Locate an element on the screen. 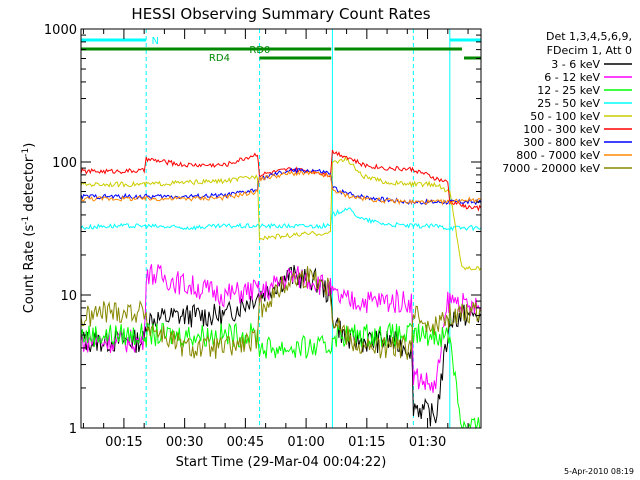 The height and width of the screenshot is (480, 640). y-tick-label: 10 is located at coordinates (68, 296).